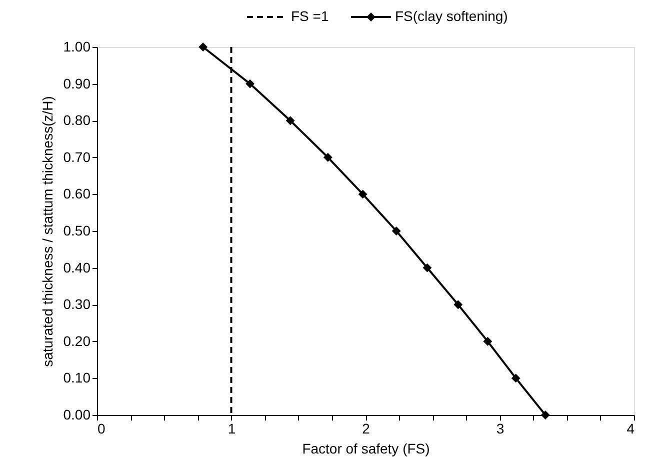 The height and width of the screenshot is (457, 653). What do you see at coordinates (77, 83) in the screenshot?
I see `y-tick-label: 0.90` at bounding box center [77, 83].